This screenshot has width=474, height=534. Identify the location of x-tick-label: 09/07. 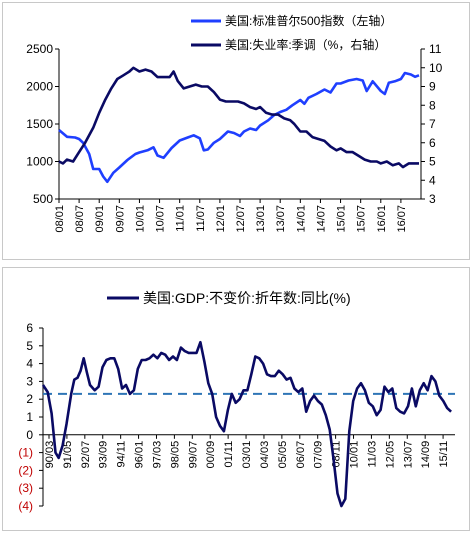
(120, 219).